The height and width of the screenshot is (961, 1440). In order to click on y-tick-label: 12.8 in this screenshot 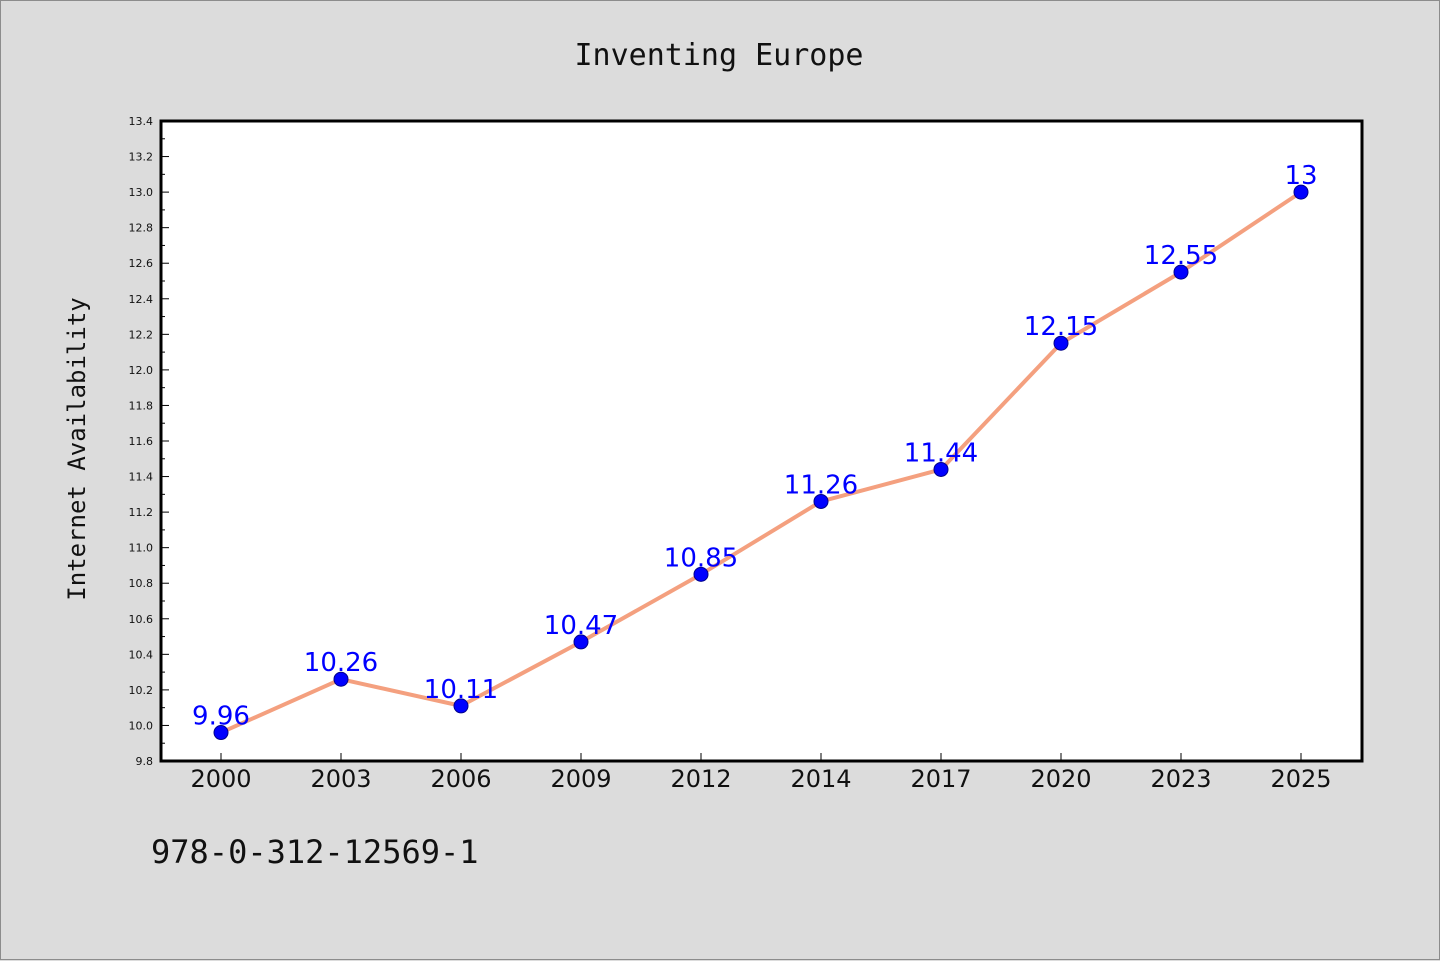, I will do `click(141, 228)`.